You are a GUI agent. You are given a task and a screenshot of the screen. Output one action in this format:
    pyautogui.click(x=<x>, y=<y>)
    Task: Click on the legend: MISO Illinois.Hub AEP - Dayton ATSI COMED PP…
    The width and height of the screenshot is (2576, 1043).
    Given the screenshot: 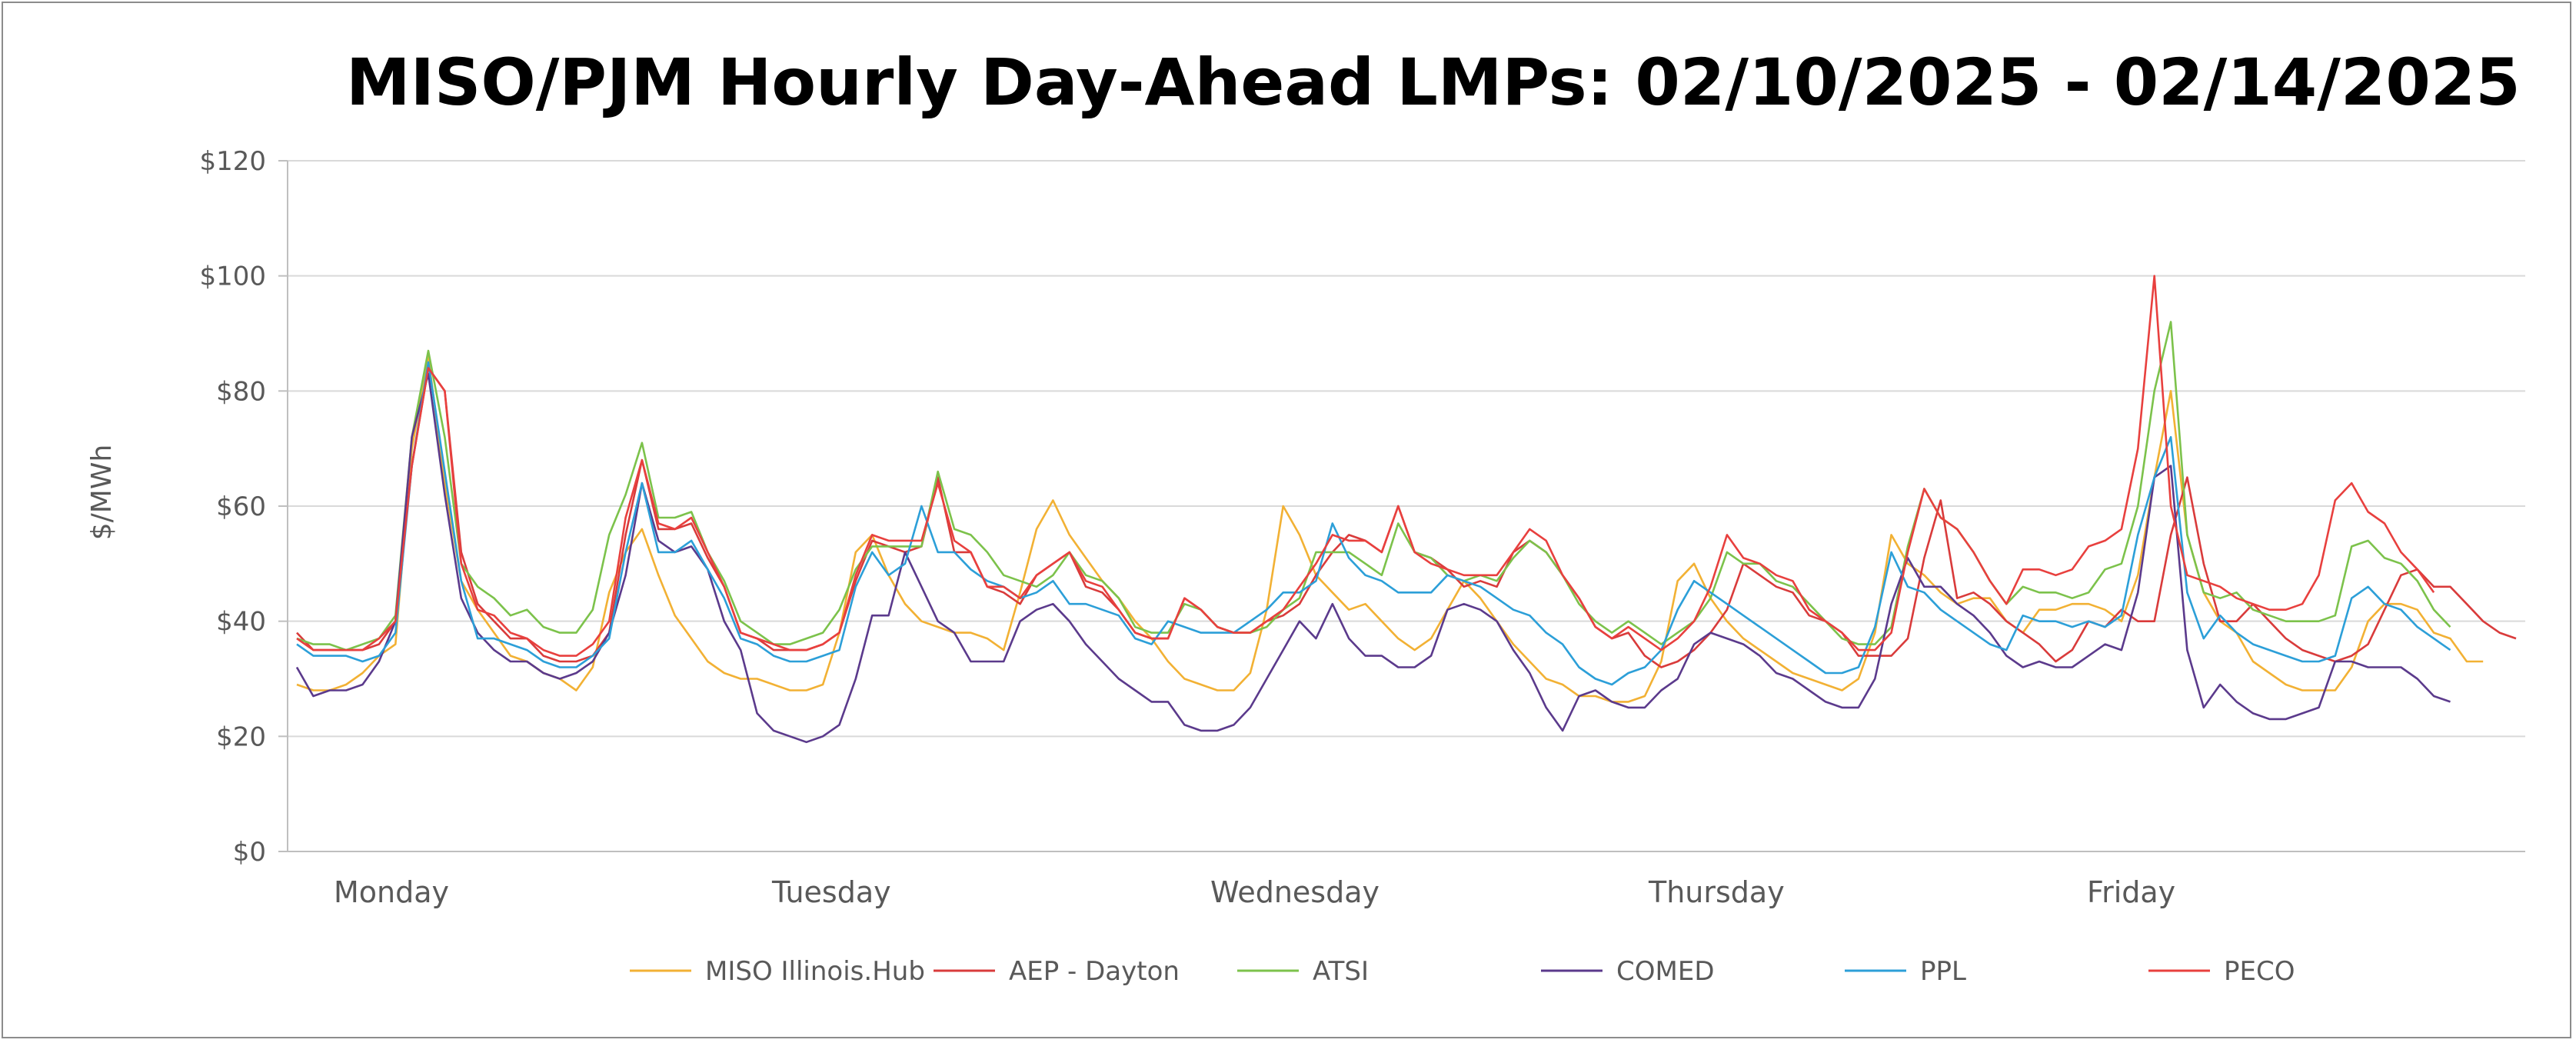 What is the action you would take?
    pyautogui.click(x=1462, y=971)
    